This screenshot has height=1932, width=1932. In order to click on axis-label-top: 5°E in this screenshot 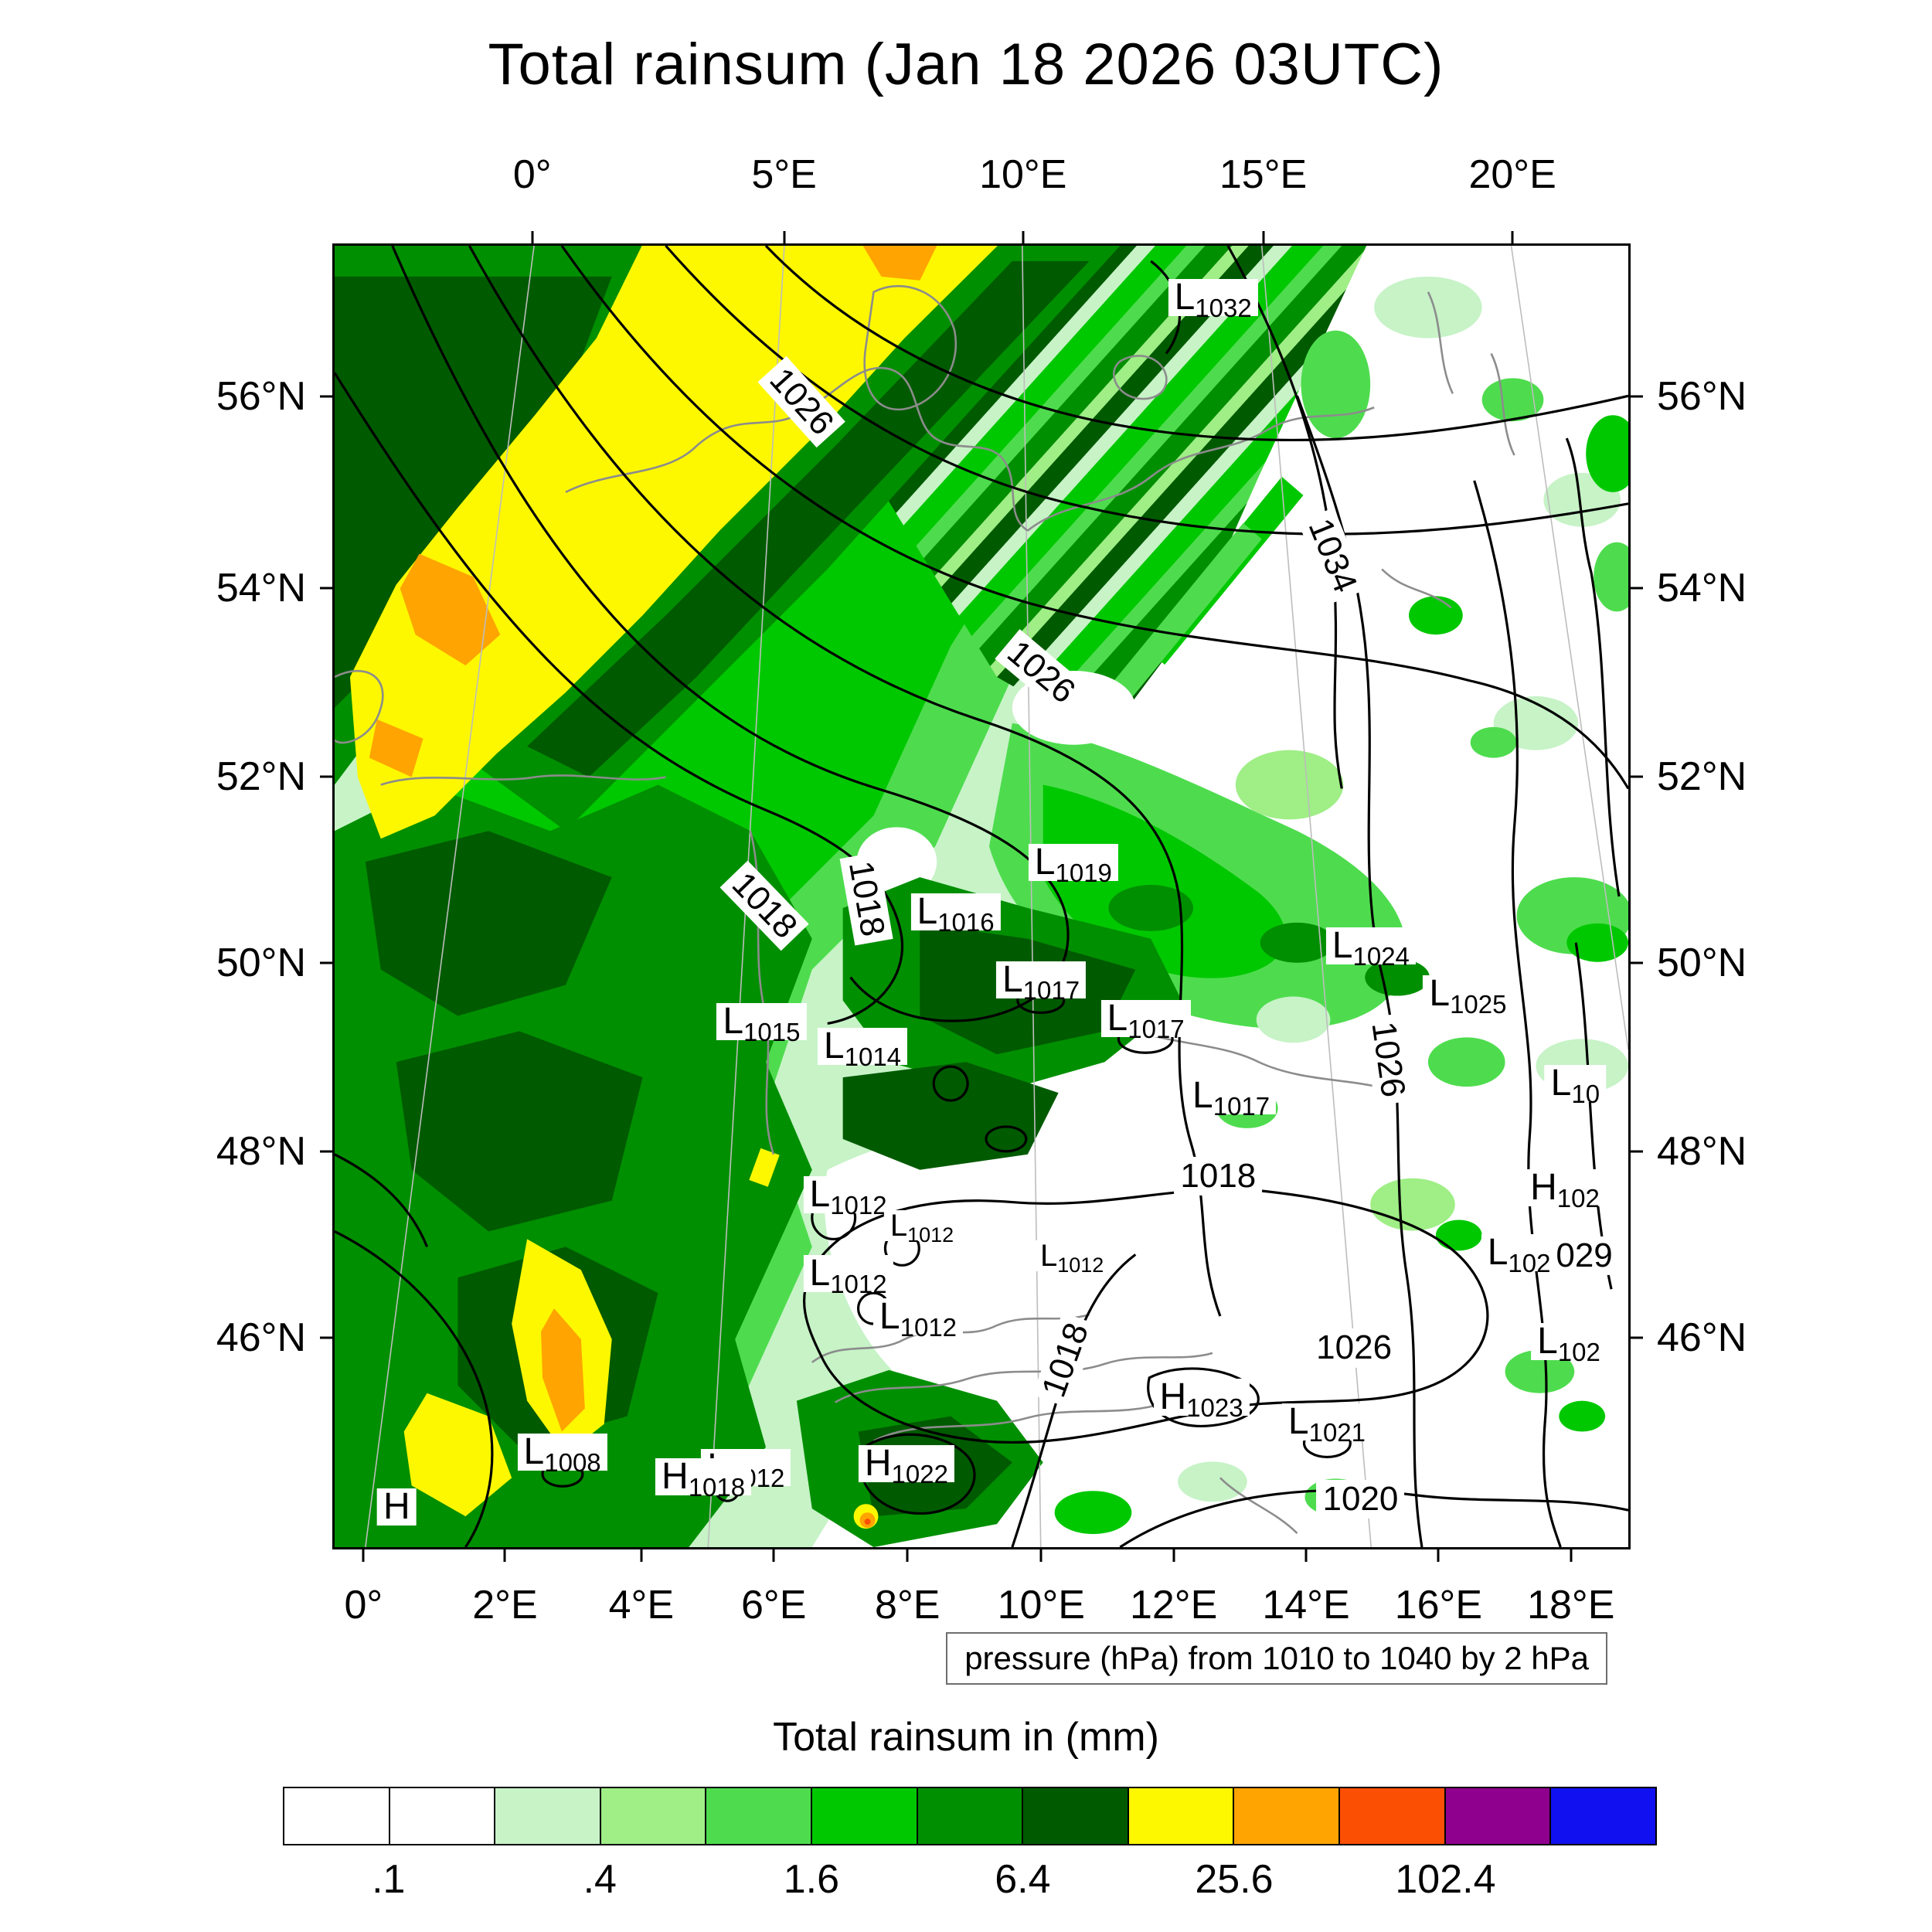, I will do `click(784, 175)`.